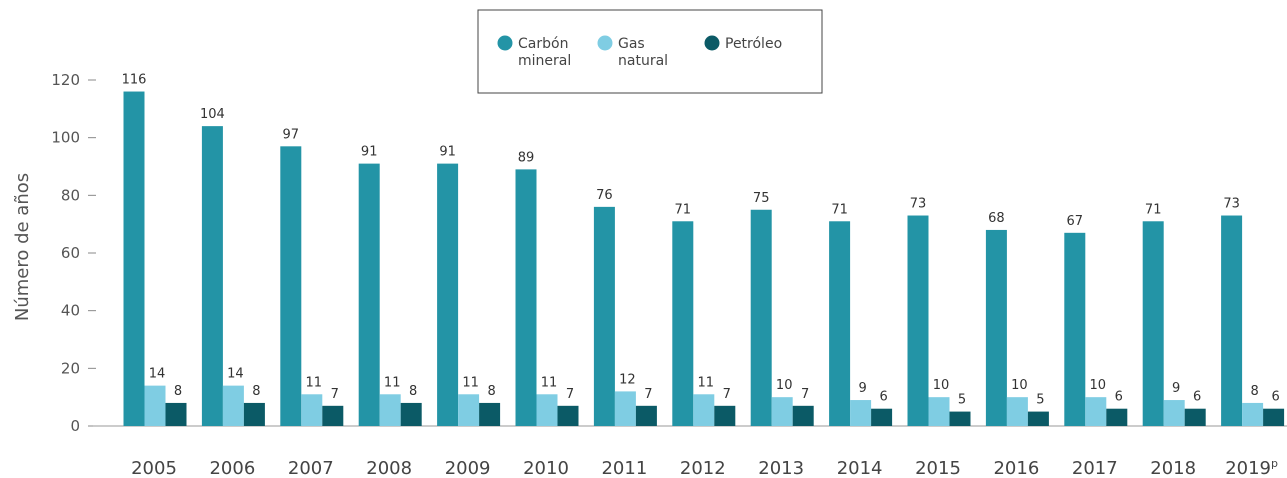 The height and width of the screenshot is (478, 1287). I want to click on x-tick-label: 2006, so click(232, 468).